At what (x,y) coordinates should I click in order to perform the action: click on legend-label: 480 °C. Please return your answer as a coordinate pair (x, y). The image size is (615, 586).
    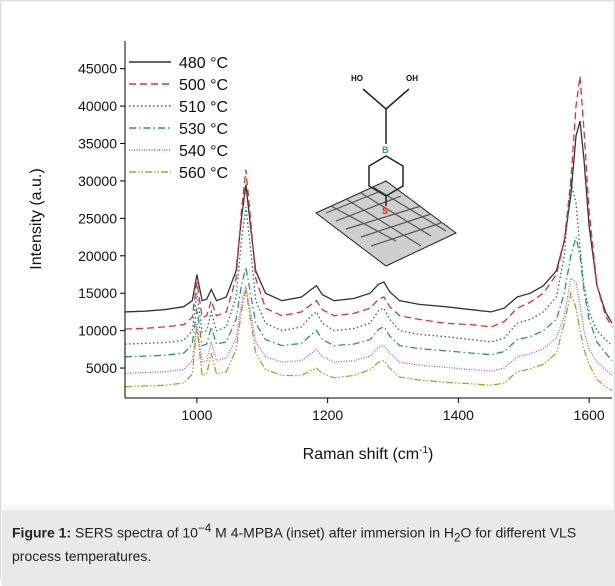
    Looking at the image, I should click on (203, 63).